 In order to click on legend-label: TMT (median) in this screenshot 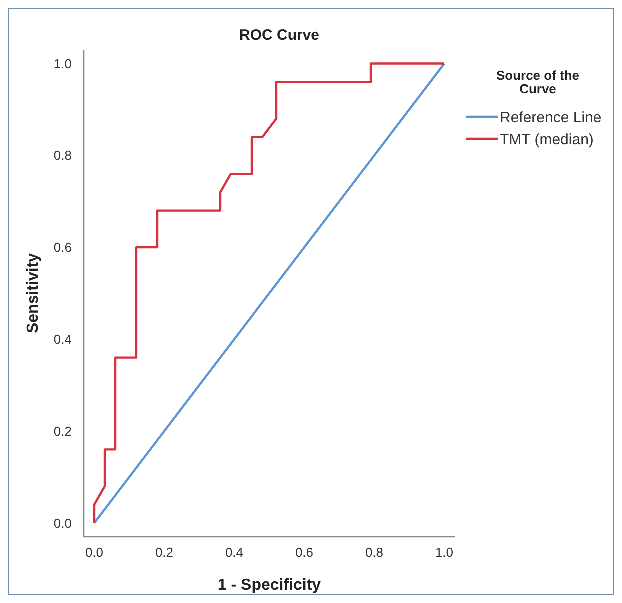, I will do `click(547, 139)`.